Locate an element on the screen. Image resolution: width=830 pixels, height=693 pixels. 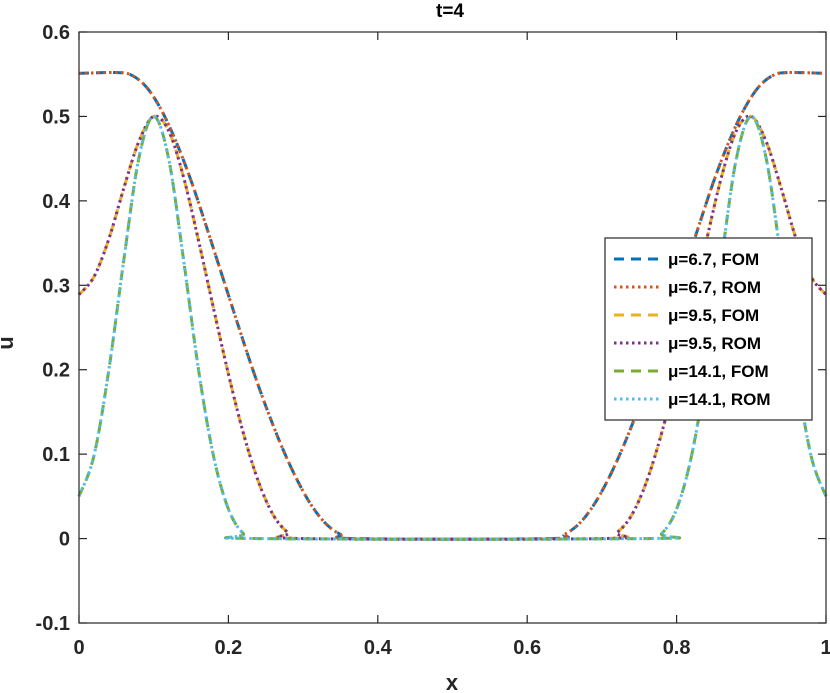
legend-entry-5: μ=14.1, FOM is located at coordinates (718, 371).